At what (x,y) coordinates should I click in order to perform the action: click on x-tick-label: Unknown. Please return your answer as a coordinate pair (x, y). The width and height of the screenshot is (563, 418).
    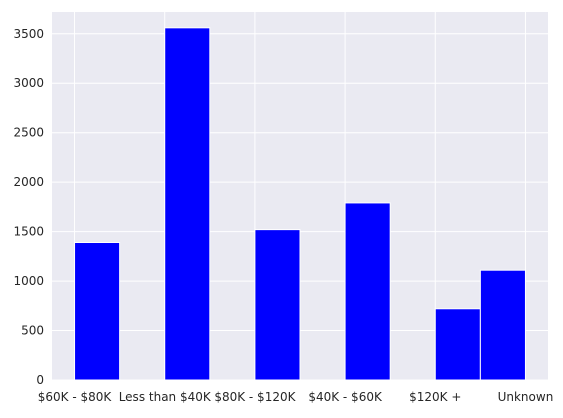
    Looking at the image, I should click on (526, 397).